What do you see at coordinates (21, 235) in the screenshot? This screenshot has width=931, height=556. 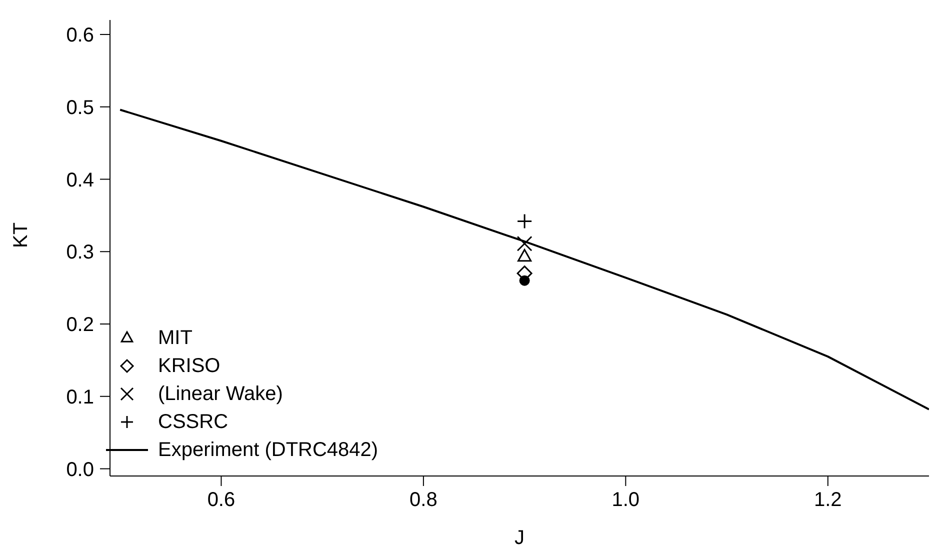 I see `y-axis-title: KT` at bounding box center [21, 235].